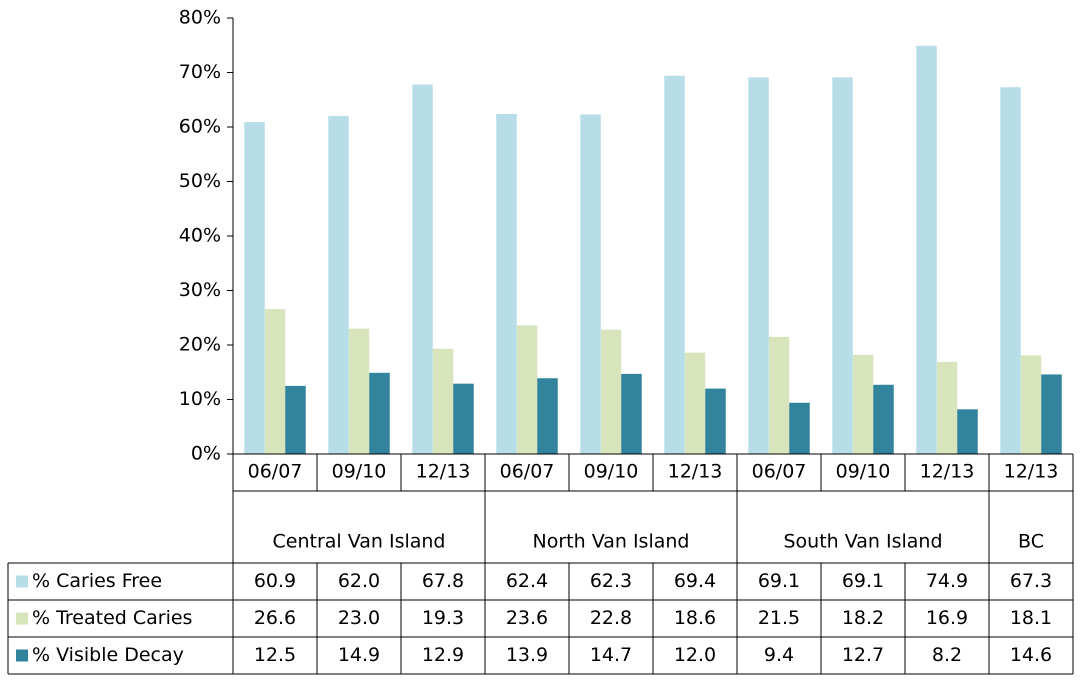  I want to click on y-tick-label: 50%, so click(200, 181).